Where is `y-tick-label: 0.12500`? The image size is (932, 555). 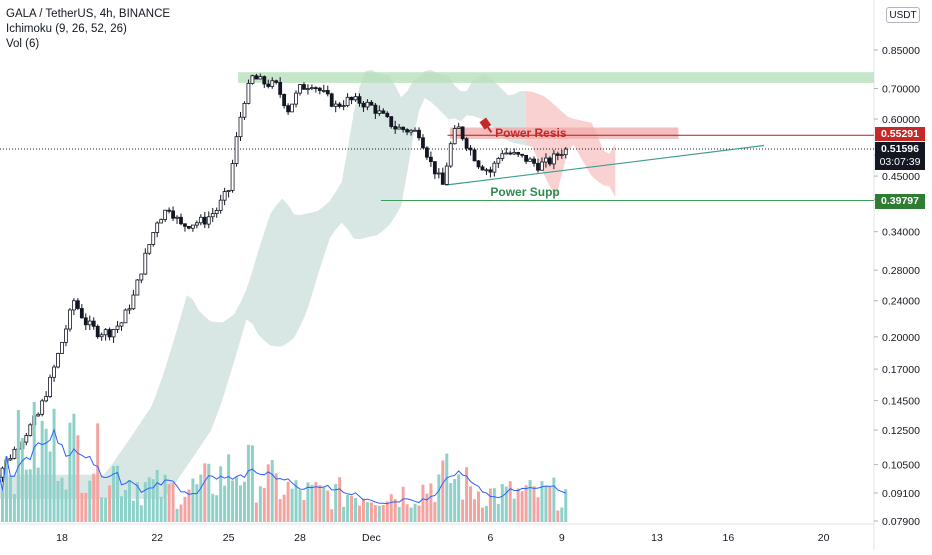
y-tick-label: 0.12500 is located at coordinates (901, 431).